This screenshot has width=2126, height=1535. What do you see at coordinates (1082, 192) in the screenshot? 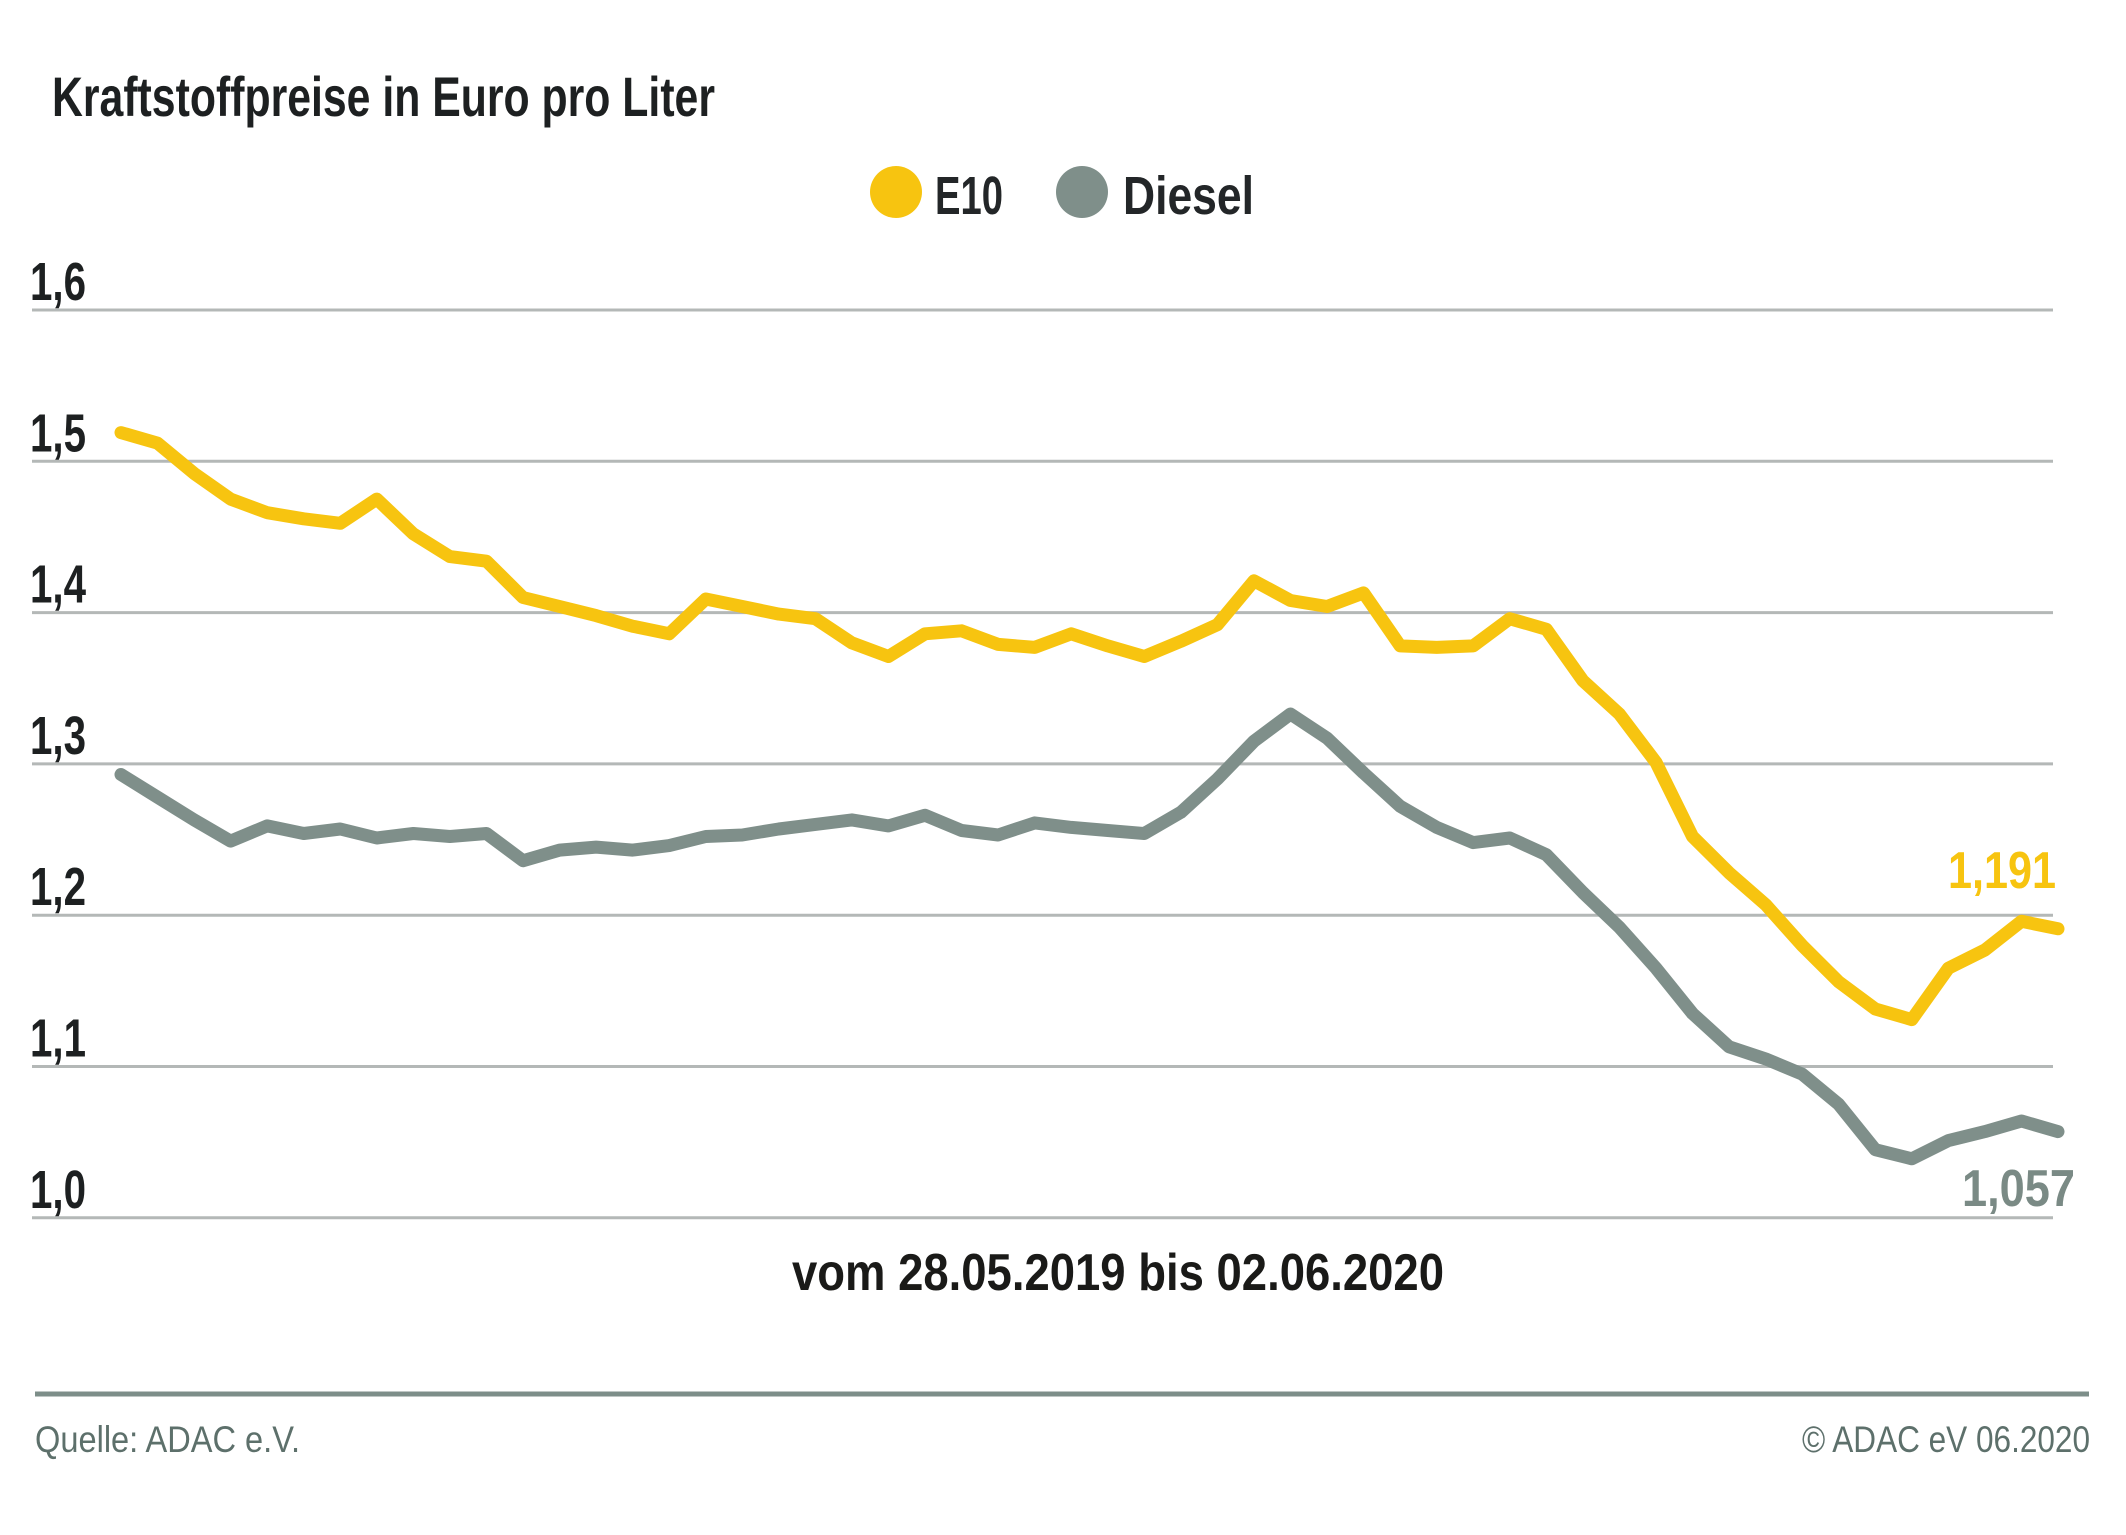
I see `diesel-swatch-icon` at bounding box center [1082, 192].